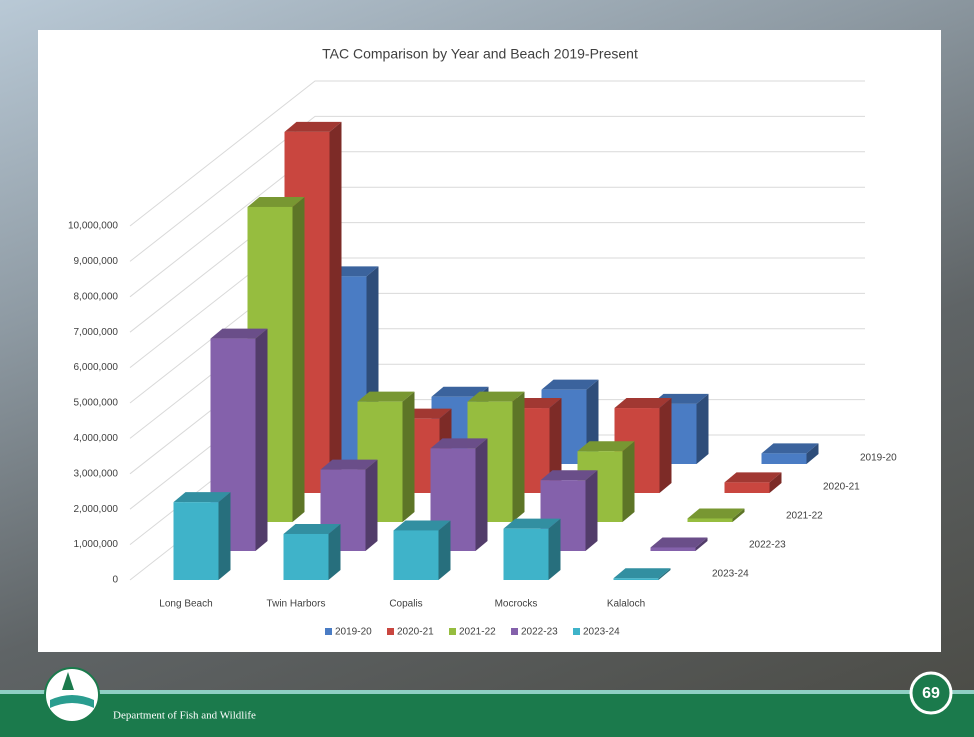  I want to click on y-tick-label: 7,000,000, so click(96, 332).